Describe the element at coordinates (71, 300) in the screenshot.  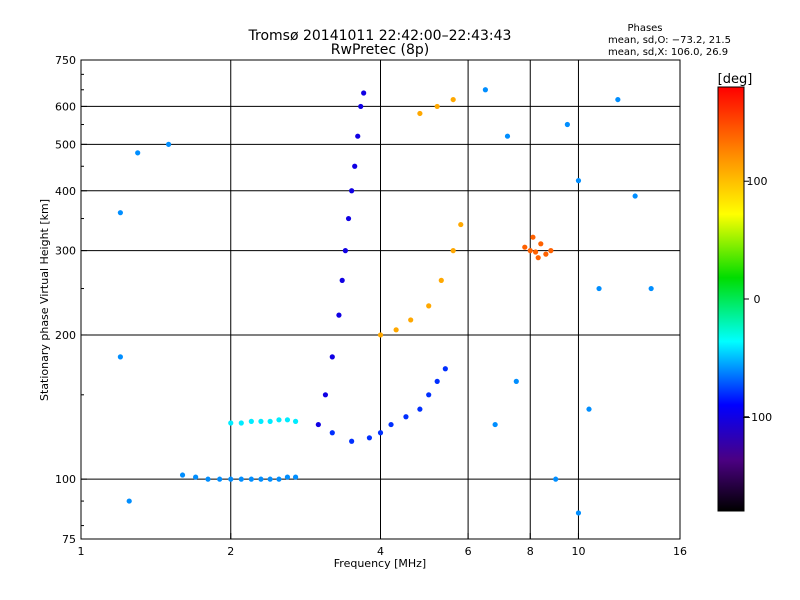
I see `y-axis-ticks: 75 100 200 300 400 500 600 750` at that location.